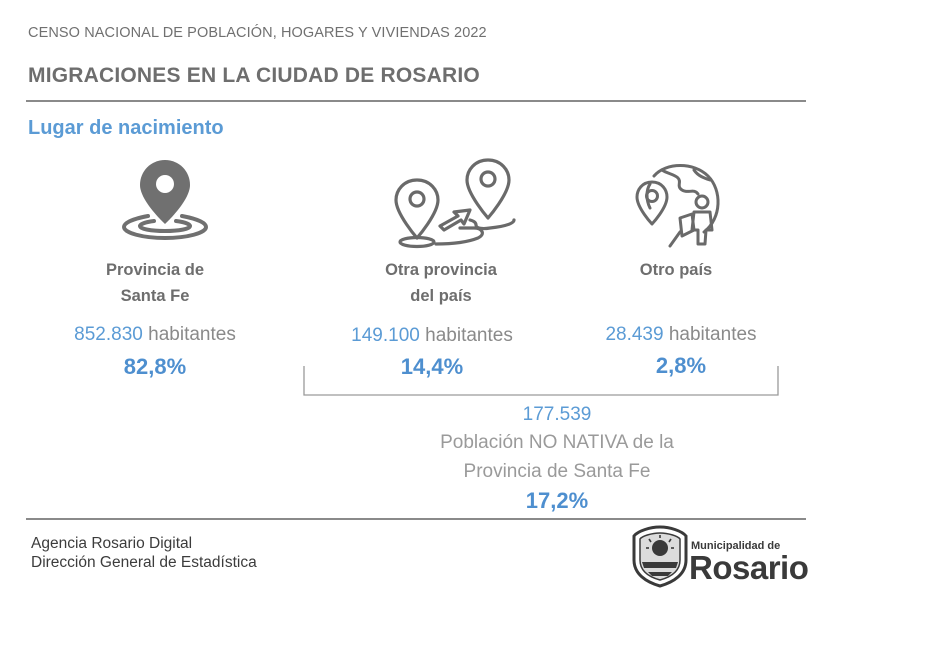 The height and width of the screenshot is (666, 928). I want to click on footer-divider, so click(416, 519).